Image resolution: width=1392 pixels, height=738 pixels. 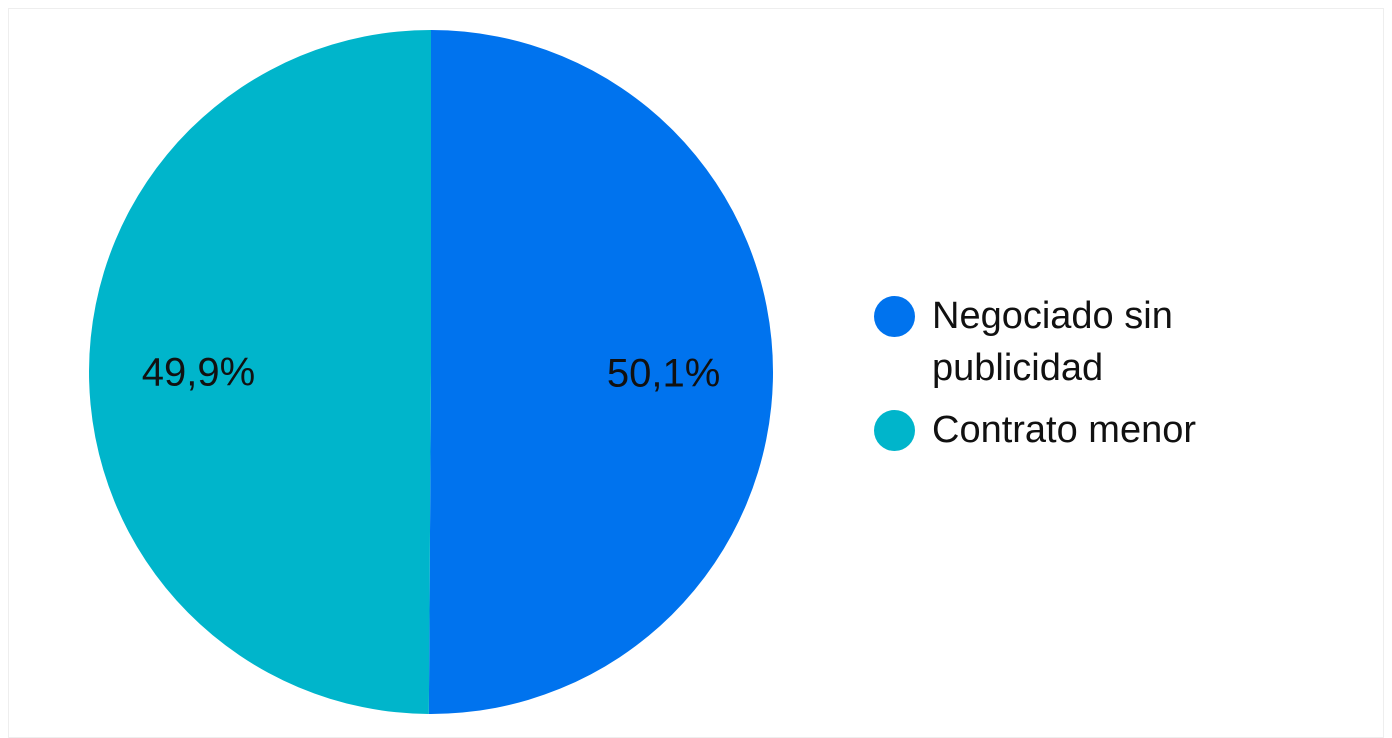 I want to click on legend-swatch-negociado, so click(x=894, y=316).